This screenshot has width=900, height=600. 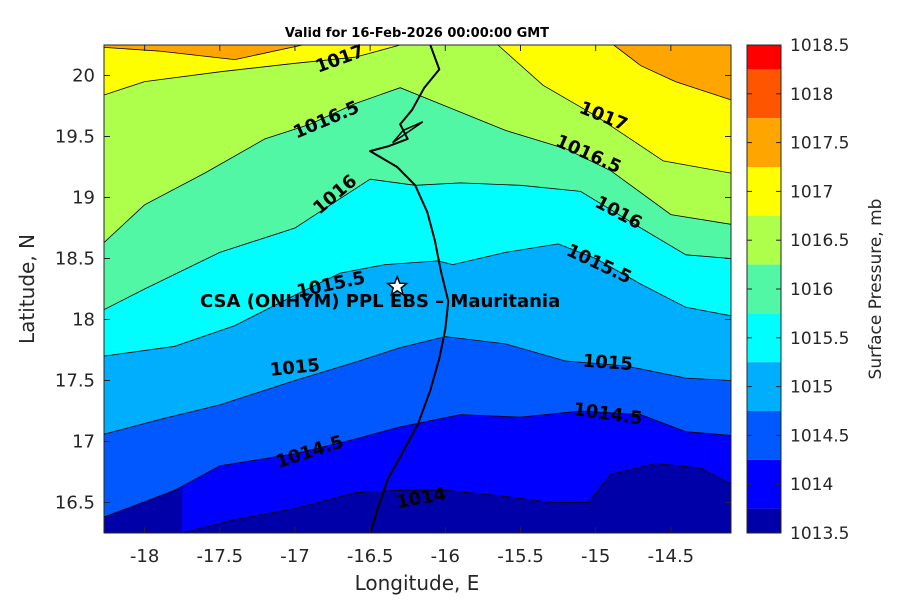 What do you see at coordinates (811, 388) in the screenshot?
I see `colorbar-tick-label: 1015` at bounding box center [811, 388].